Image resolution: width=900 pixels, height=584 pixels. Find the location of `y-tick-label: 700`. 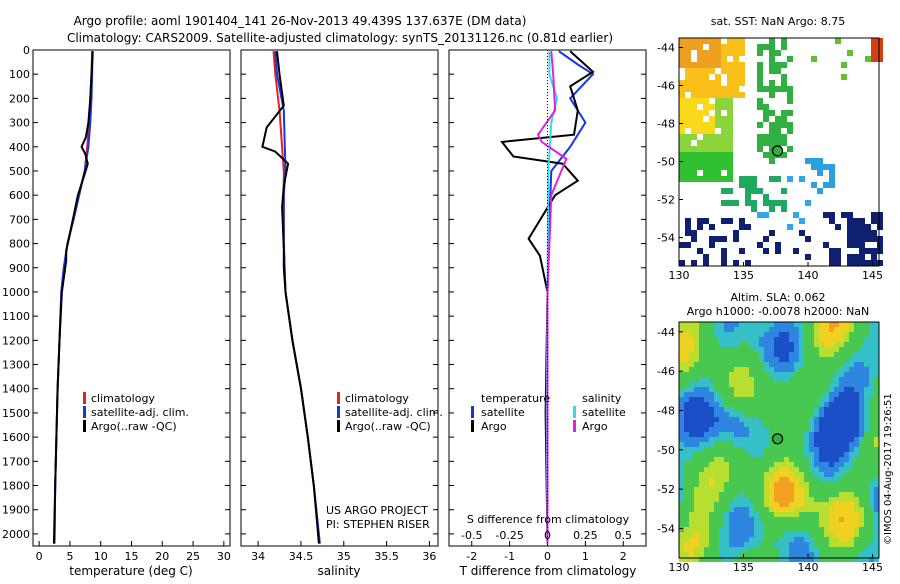

y-tick-label: 700 is located at coordinates (19, 219).